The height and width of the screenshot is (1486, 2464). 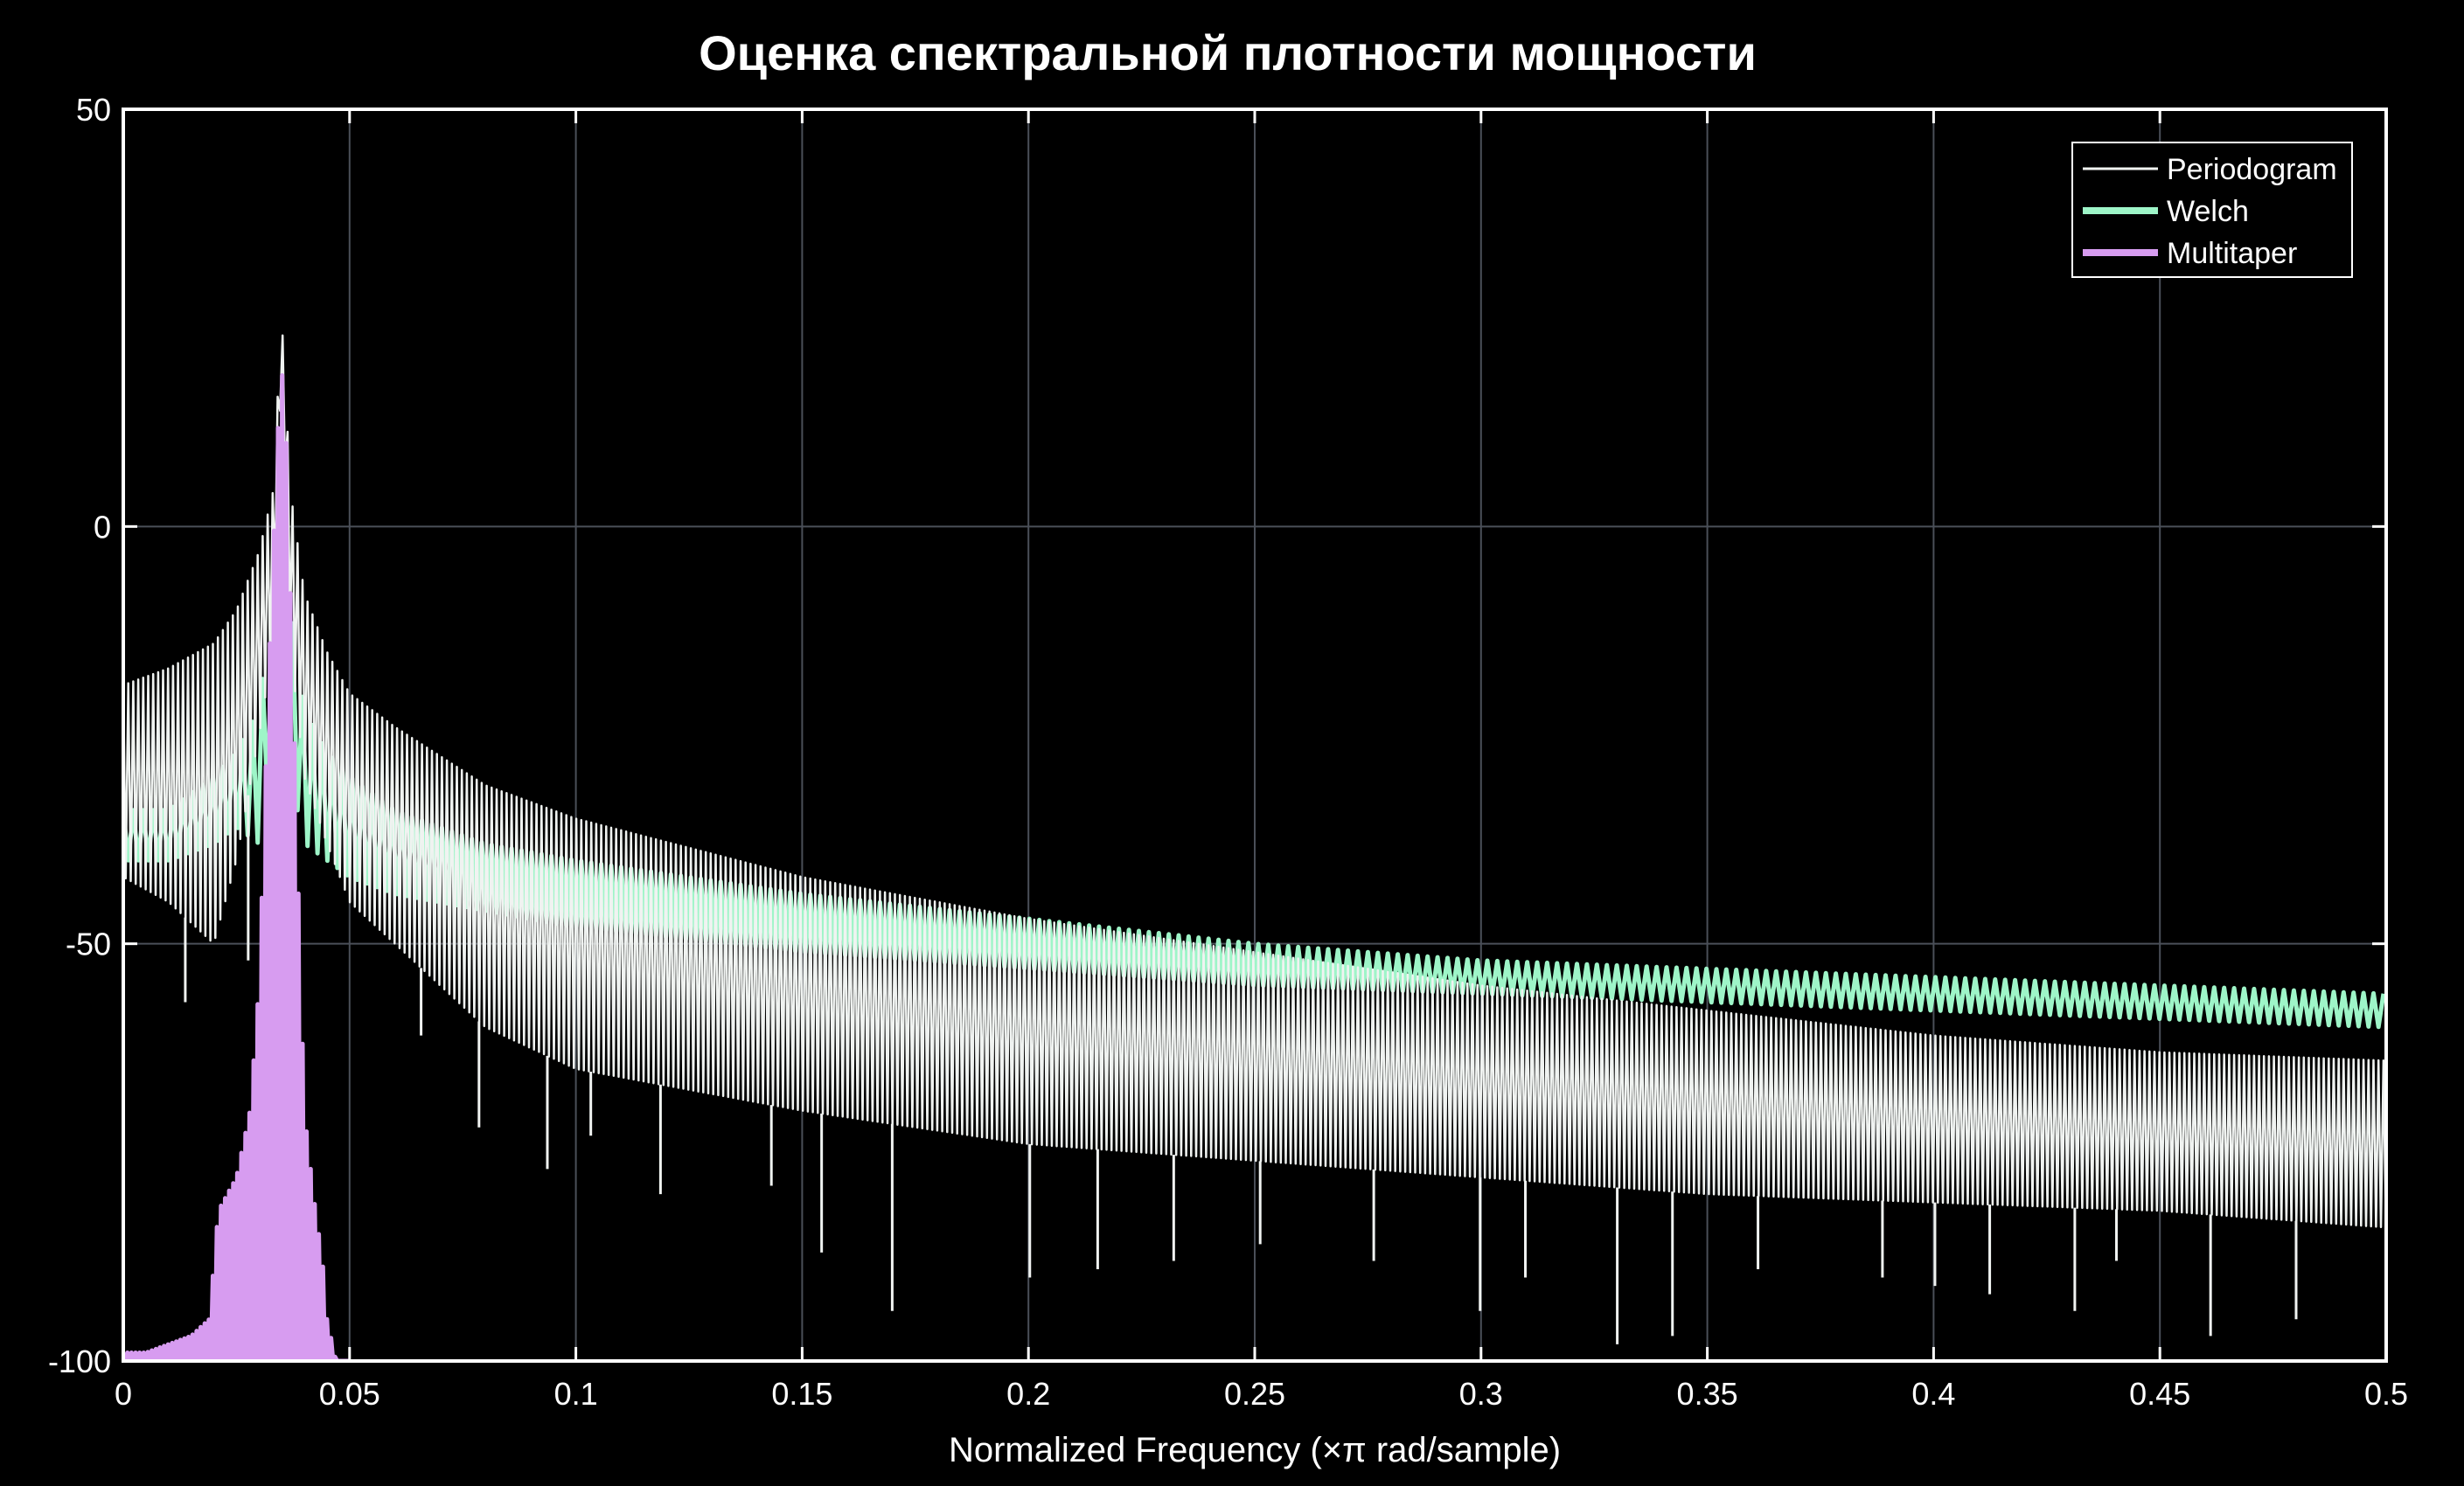 What do you see at coordinates (2159, 1394) in the screenshot?
I see `x-tick-label: 0.45` at bounding box center [2159, 1394].